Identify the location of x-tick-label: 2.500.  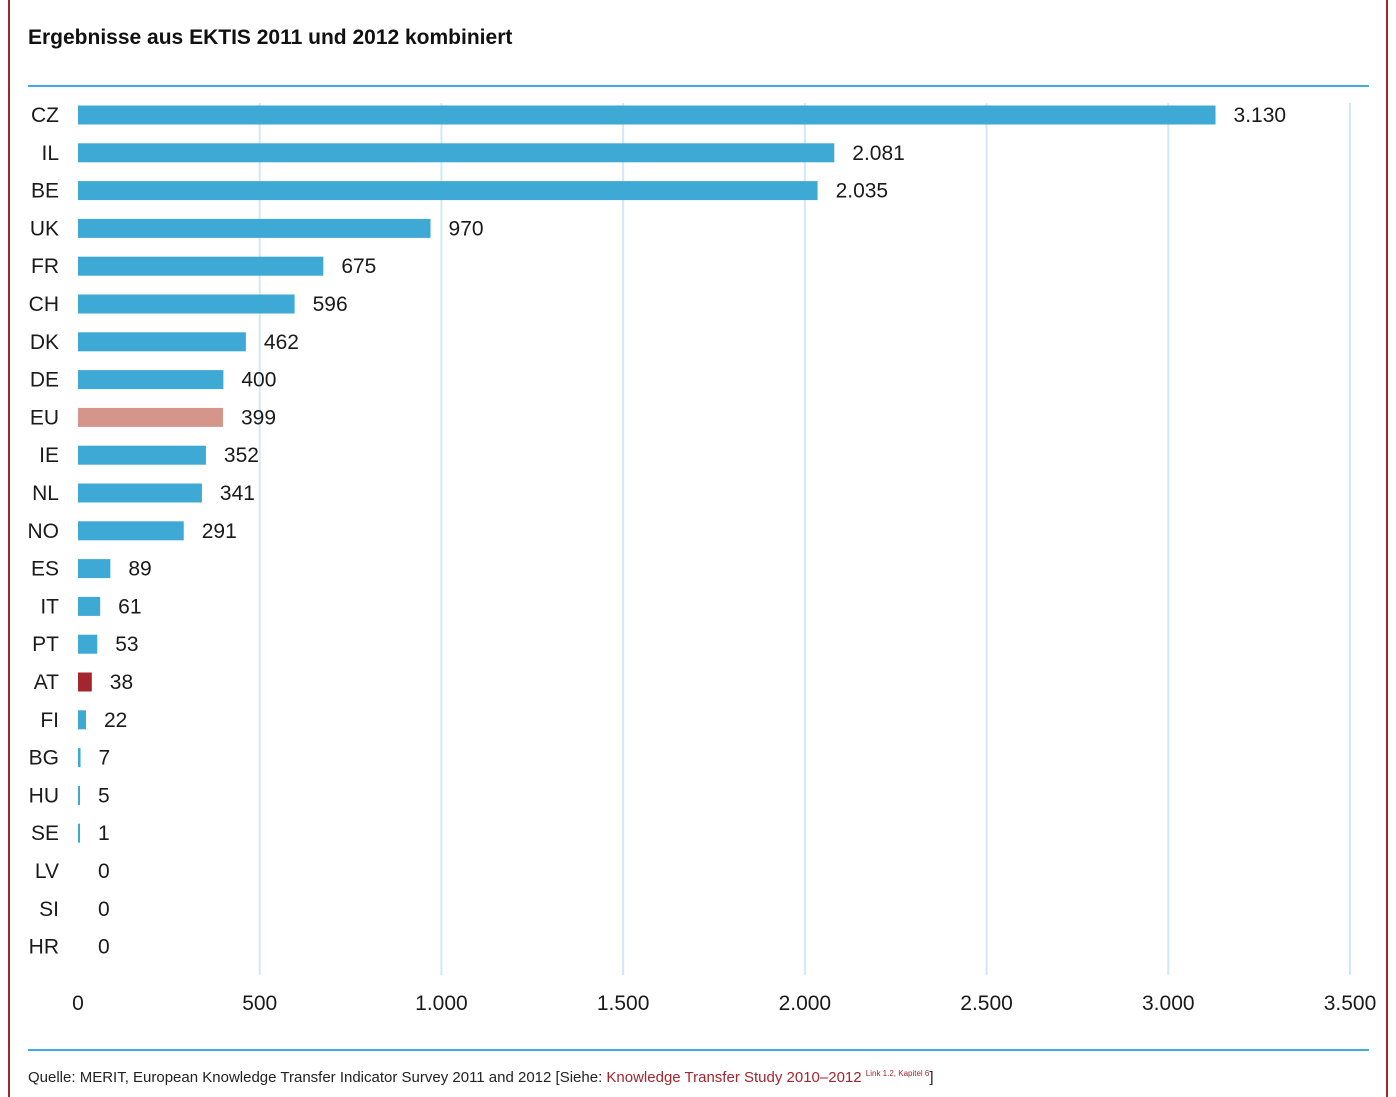
(986, 1003).